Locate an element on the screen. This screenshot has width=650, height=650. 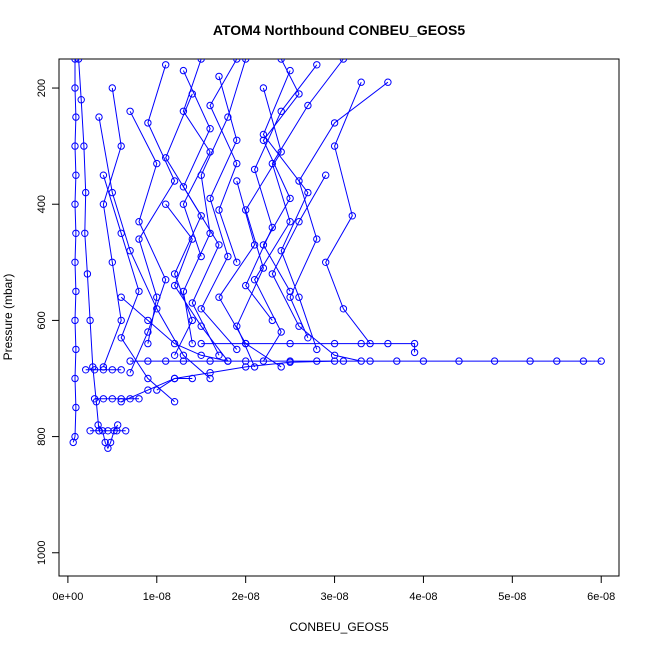
x-tick-label: 4e-08 is located at coordinates (423, 597).